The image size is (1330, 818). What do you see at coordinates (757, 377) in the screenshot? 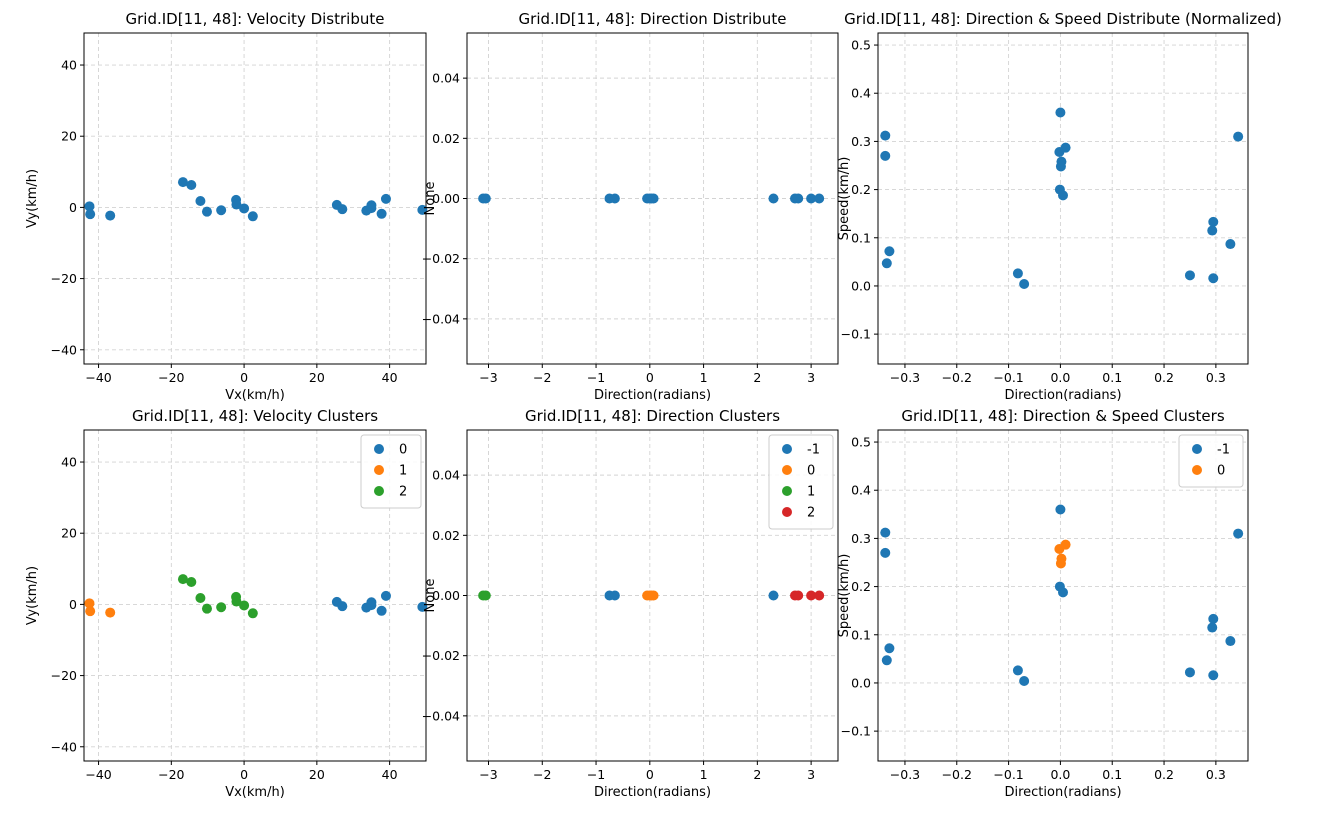
I see `x-tick-label: 2` at bounding box center [757, 377].